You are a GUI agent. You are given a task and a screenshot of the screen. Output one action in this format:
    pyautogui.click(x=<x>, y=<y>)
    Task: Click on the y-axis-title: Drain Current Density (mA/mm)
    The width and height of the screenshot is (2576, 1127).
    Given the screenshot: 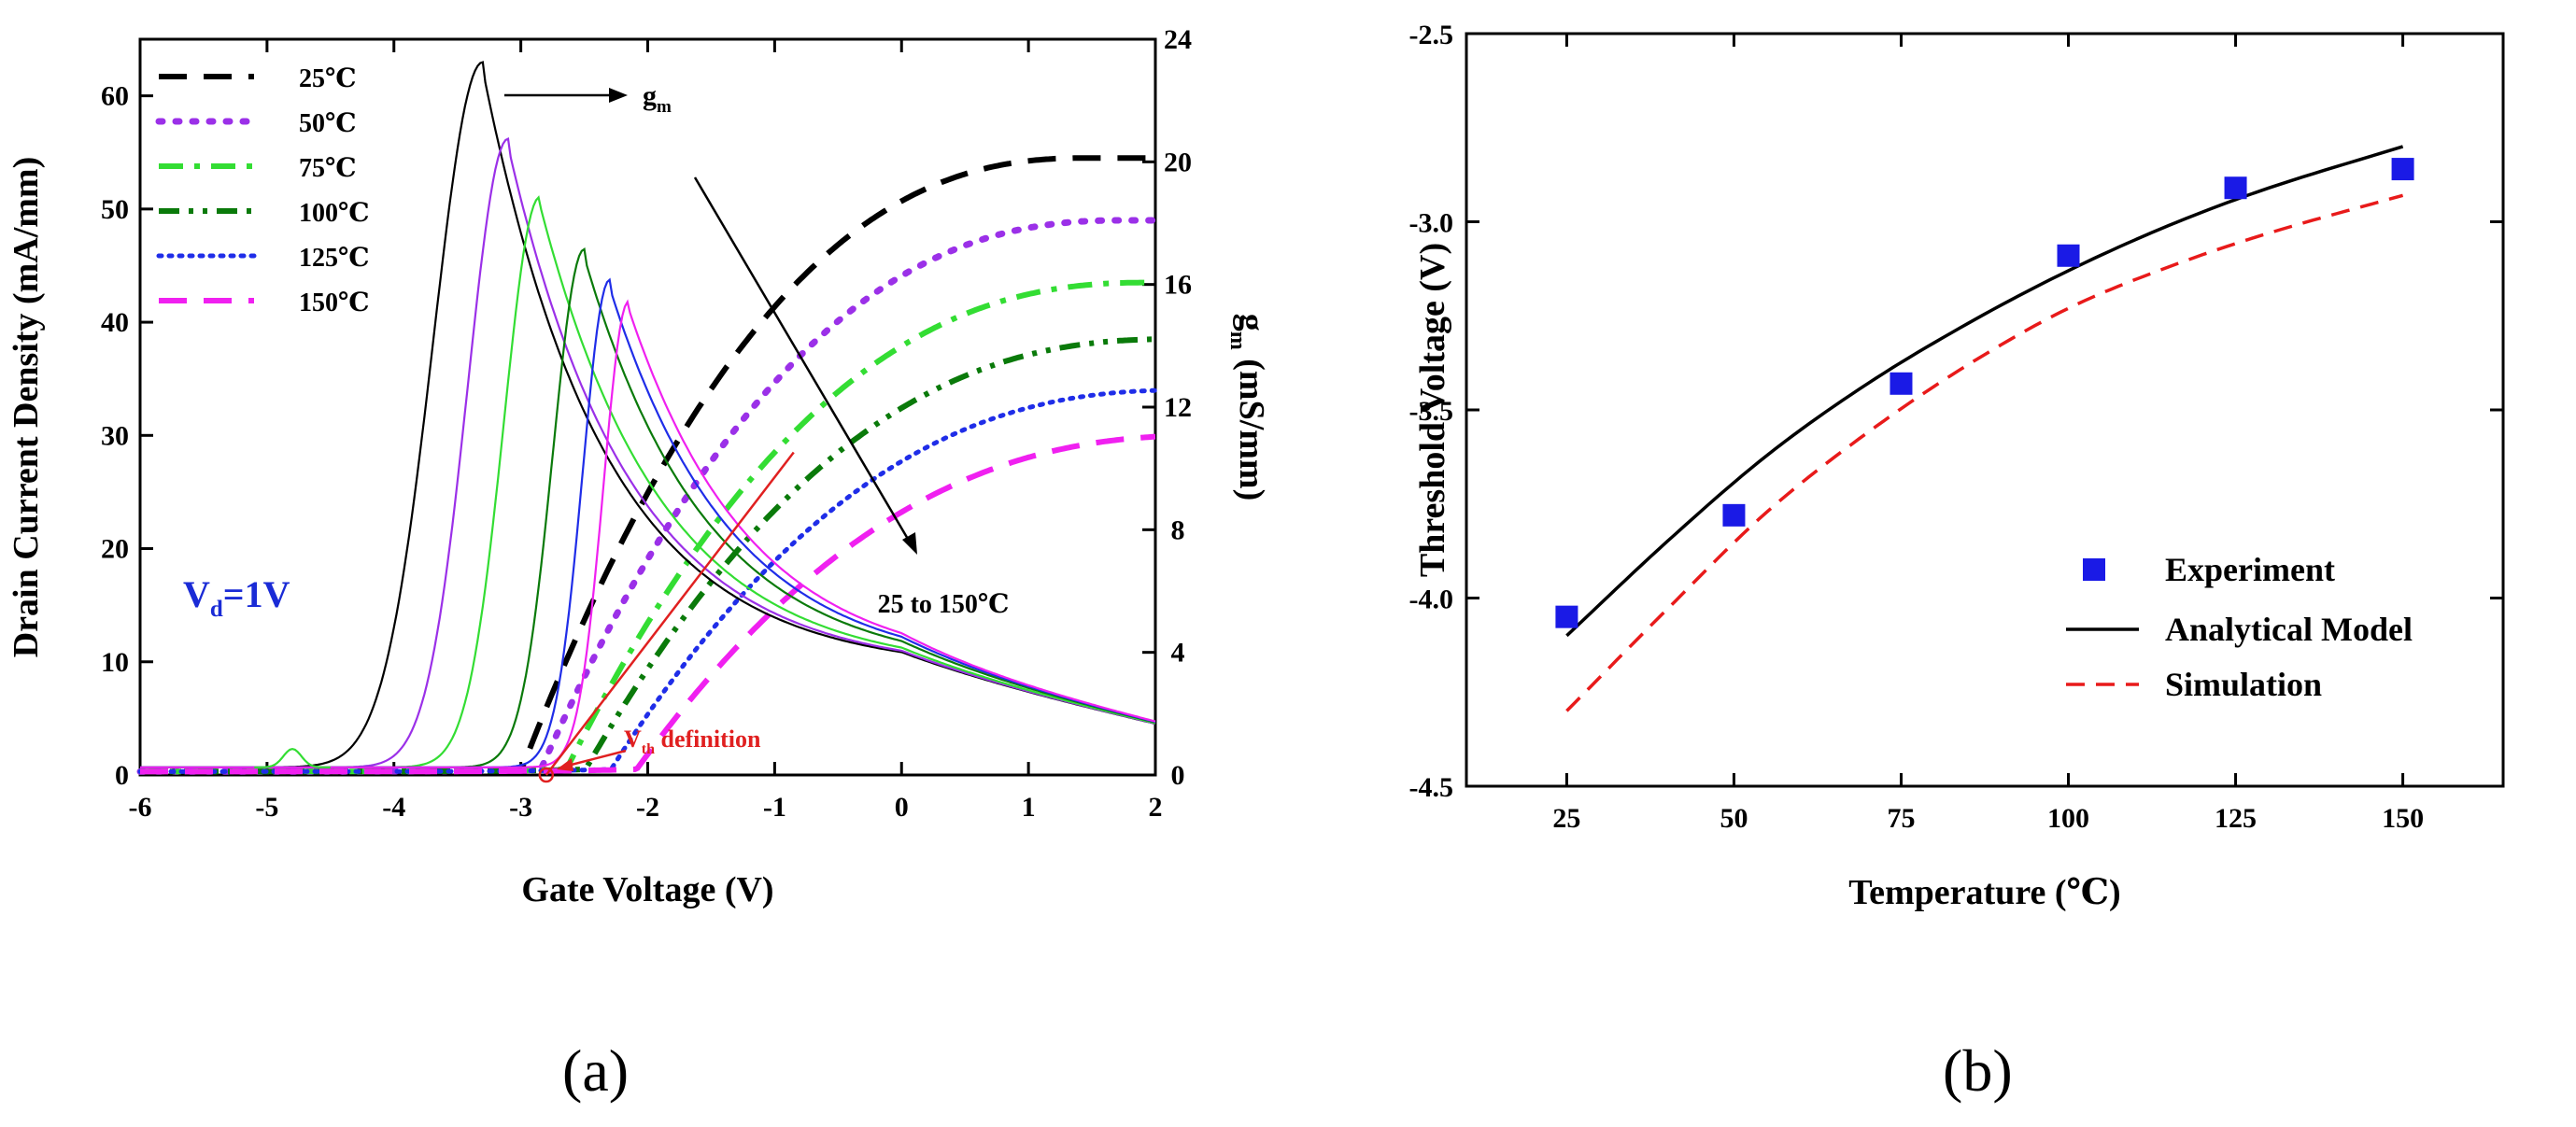 What is the action you would take?
    pyautogui.click(x=26, y=407)
    